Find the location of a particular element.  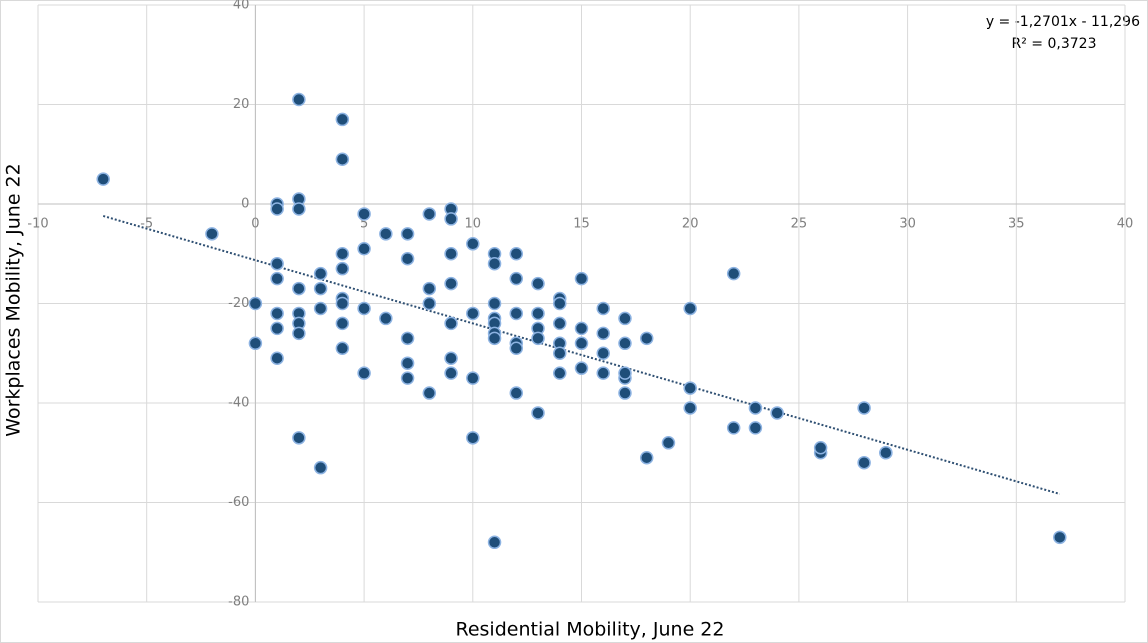

equation: y = -1,2701x - 11,296 is located at coordinates (1063, 22).